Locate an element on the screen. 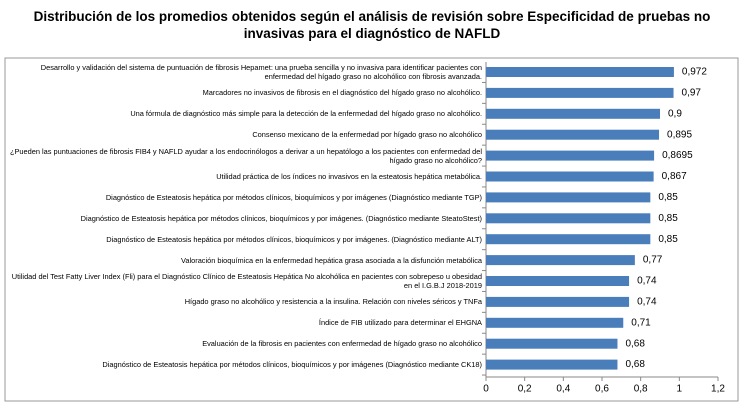 The image size is (744, 406). x-tick-label: 0,4 is located at coordinates (563, 389).